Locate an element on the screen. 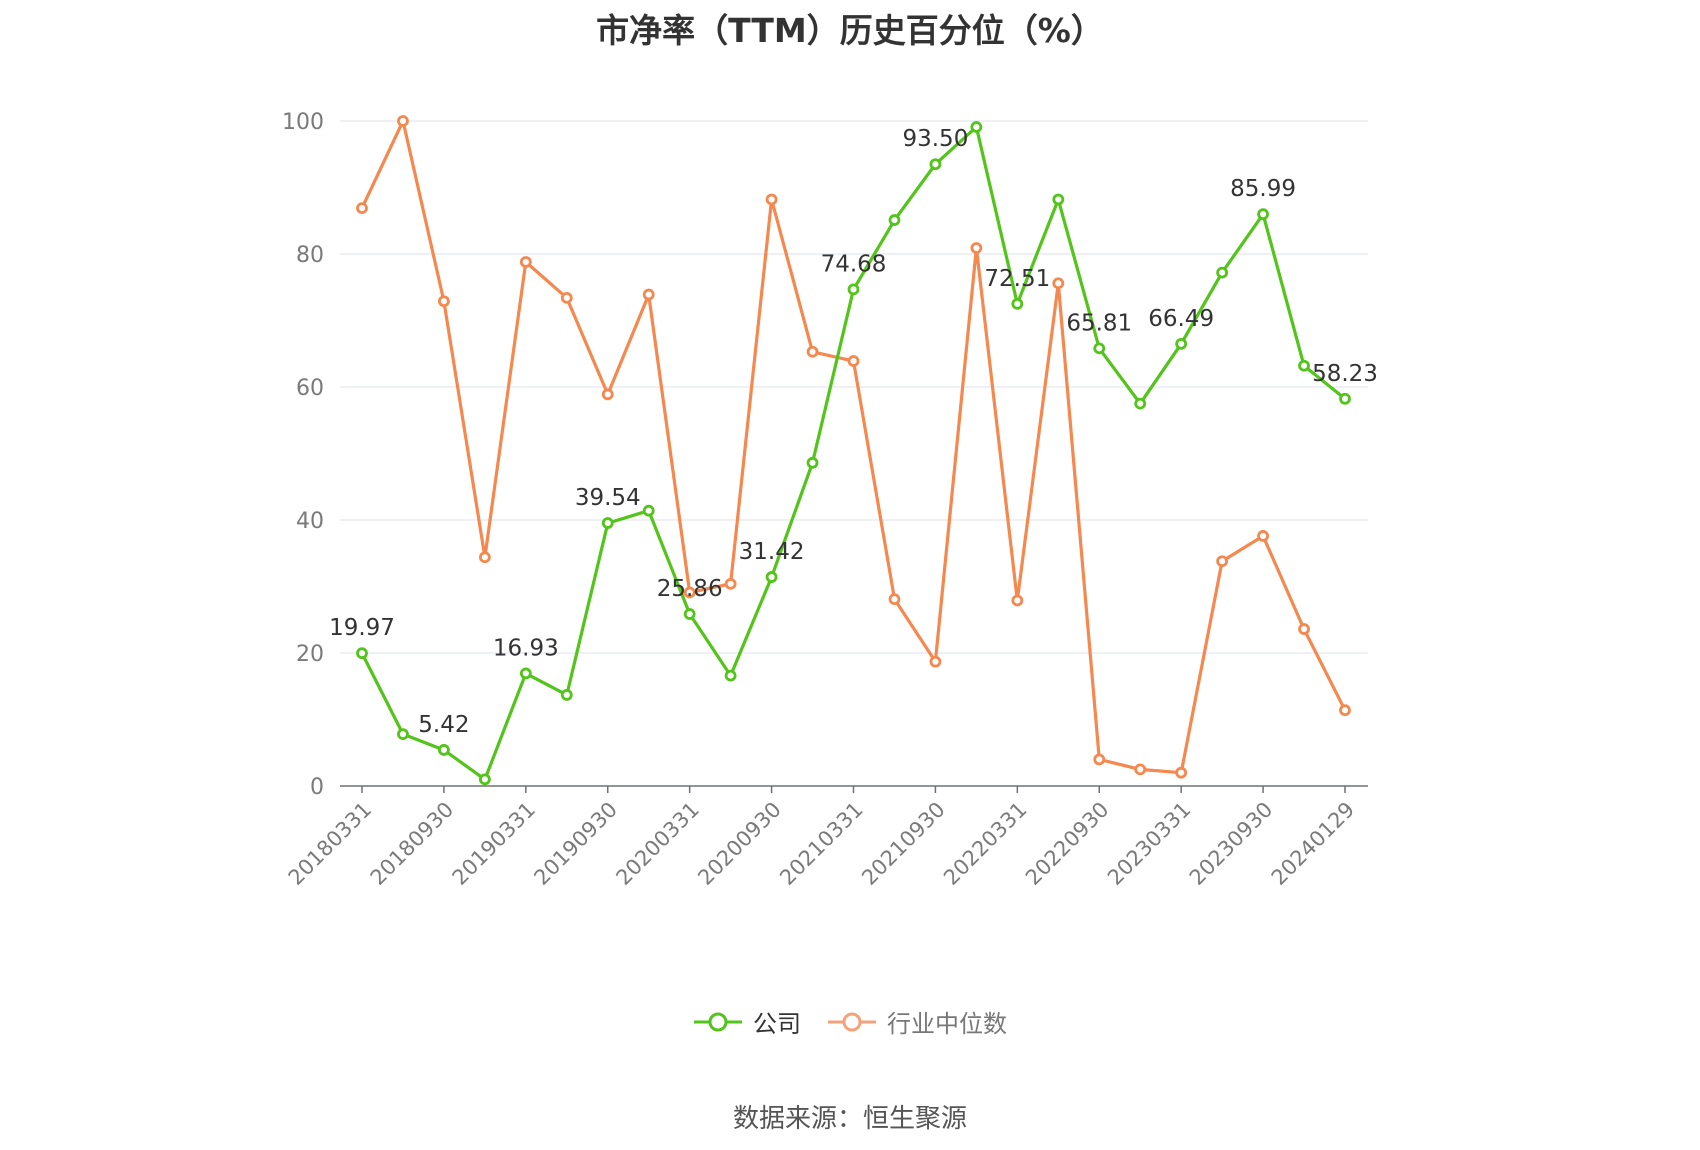 The image size is (1700, 1150). x-tick-label: 20230930 is located at coordinates (1231, 843).